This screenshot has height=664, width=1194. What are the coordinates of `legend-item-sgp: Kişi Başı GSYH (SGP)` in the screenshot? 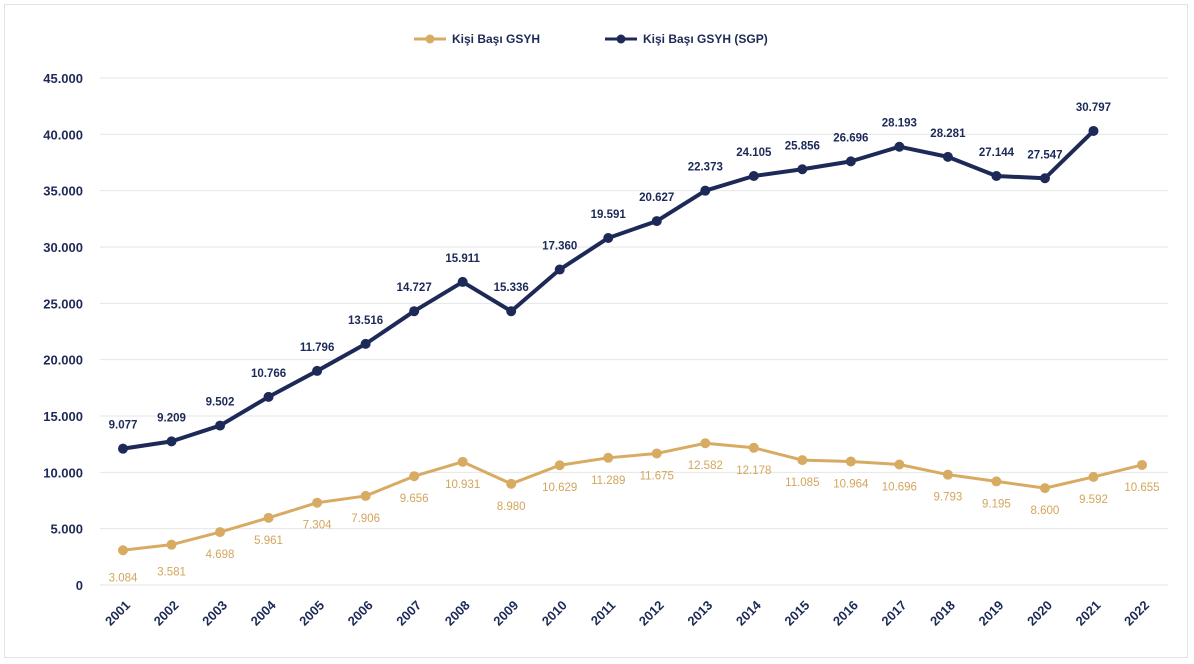 It's located at (686, 39).